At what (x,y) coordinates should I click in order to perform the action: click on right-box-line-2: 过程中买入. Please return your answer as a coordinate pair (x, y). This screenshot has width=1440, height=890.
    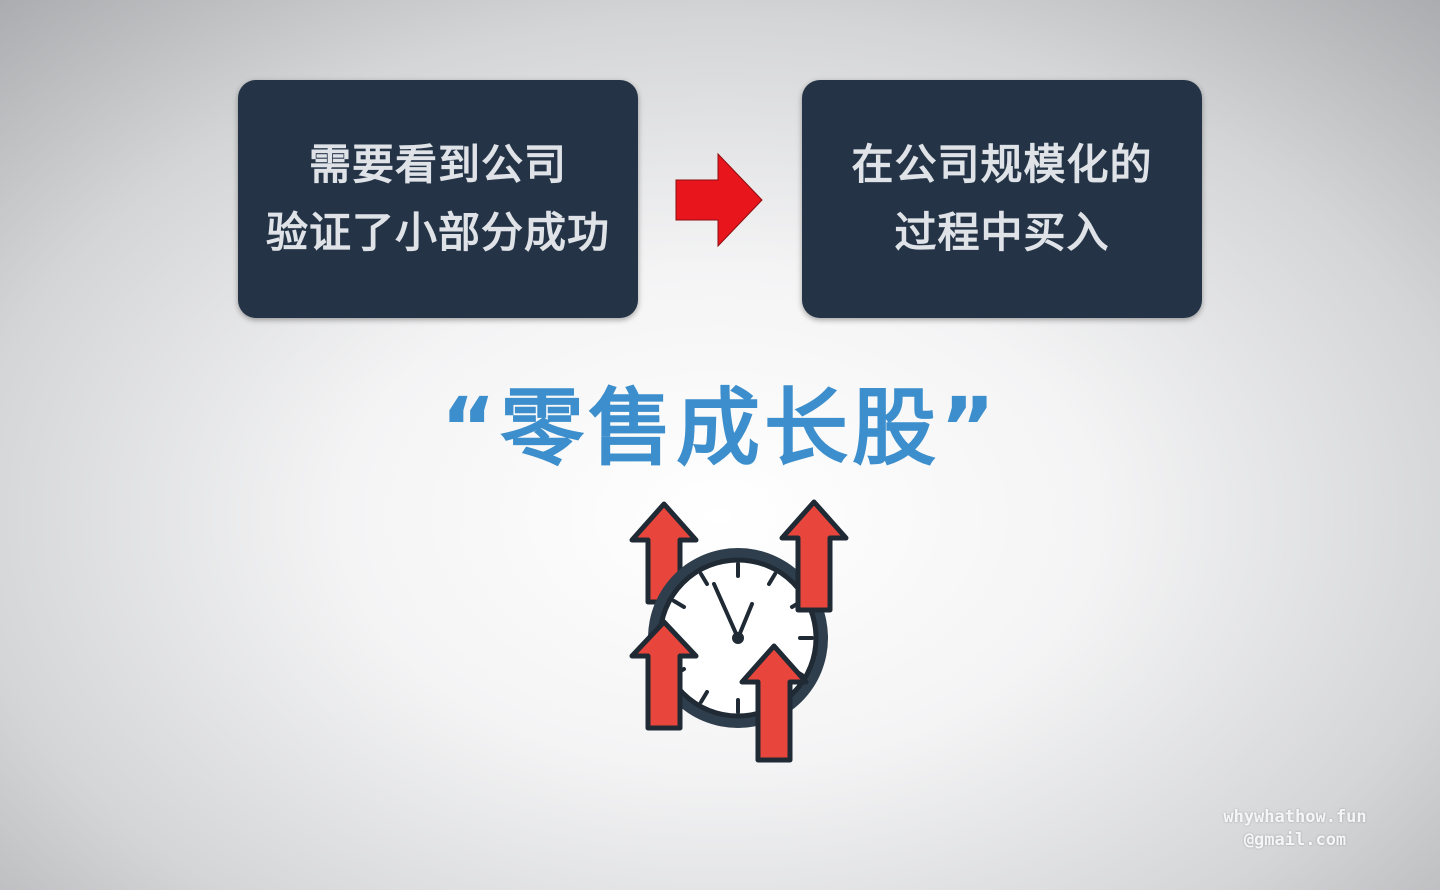
    Looking at the image, I should click on (1002, 232).